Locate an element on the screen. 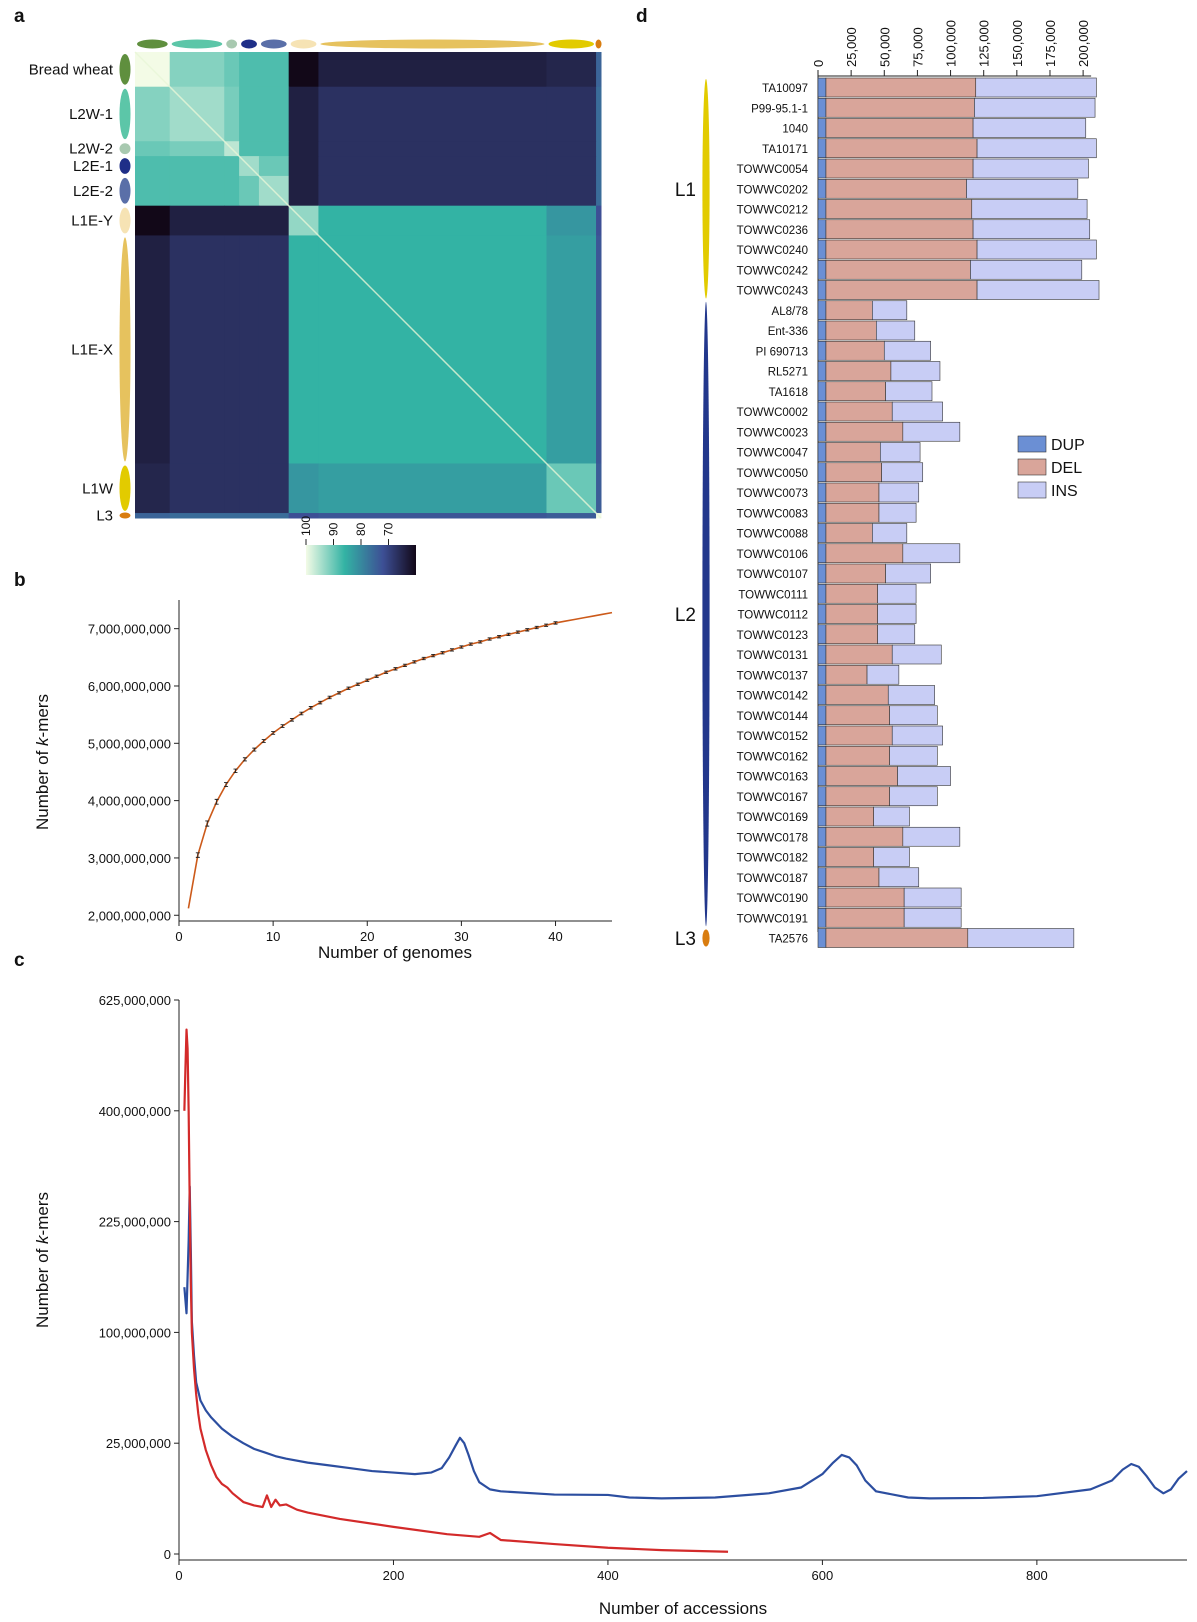  b-y-tick-label: 5,000,000,000 is located at coordinates (129, 743).